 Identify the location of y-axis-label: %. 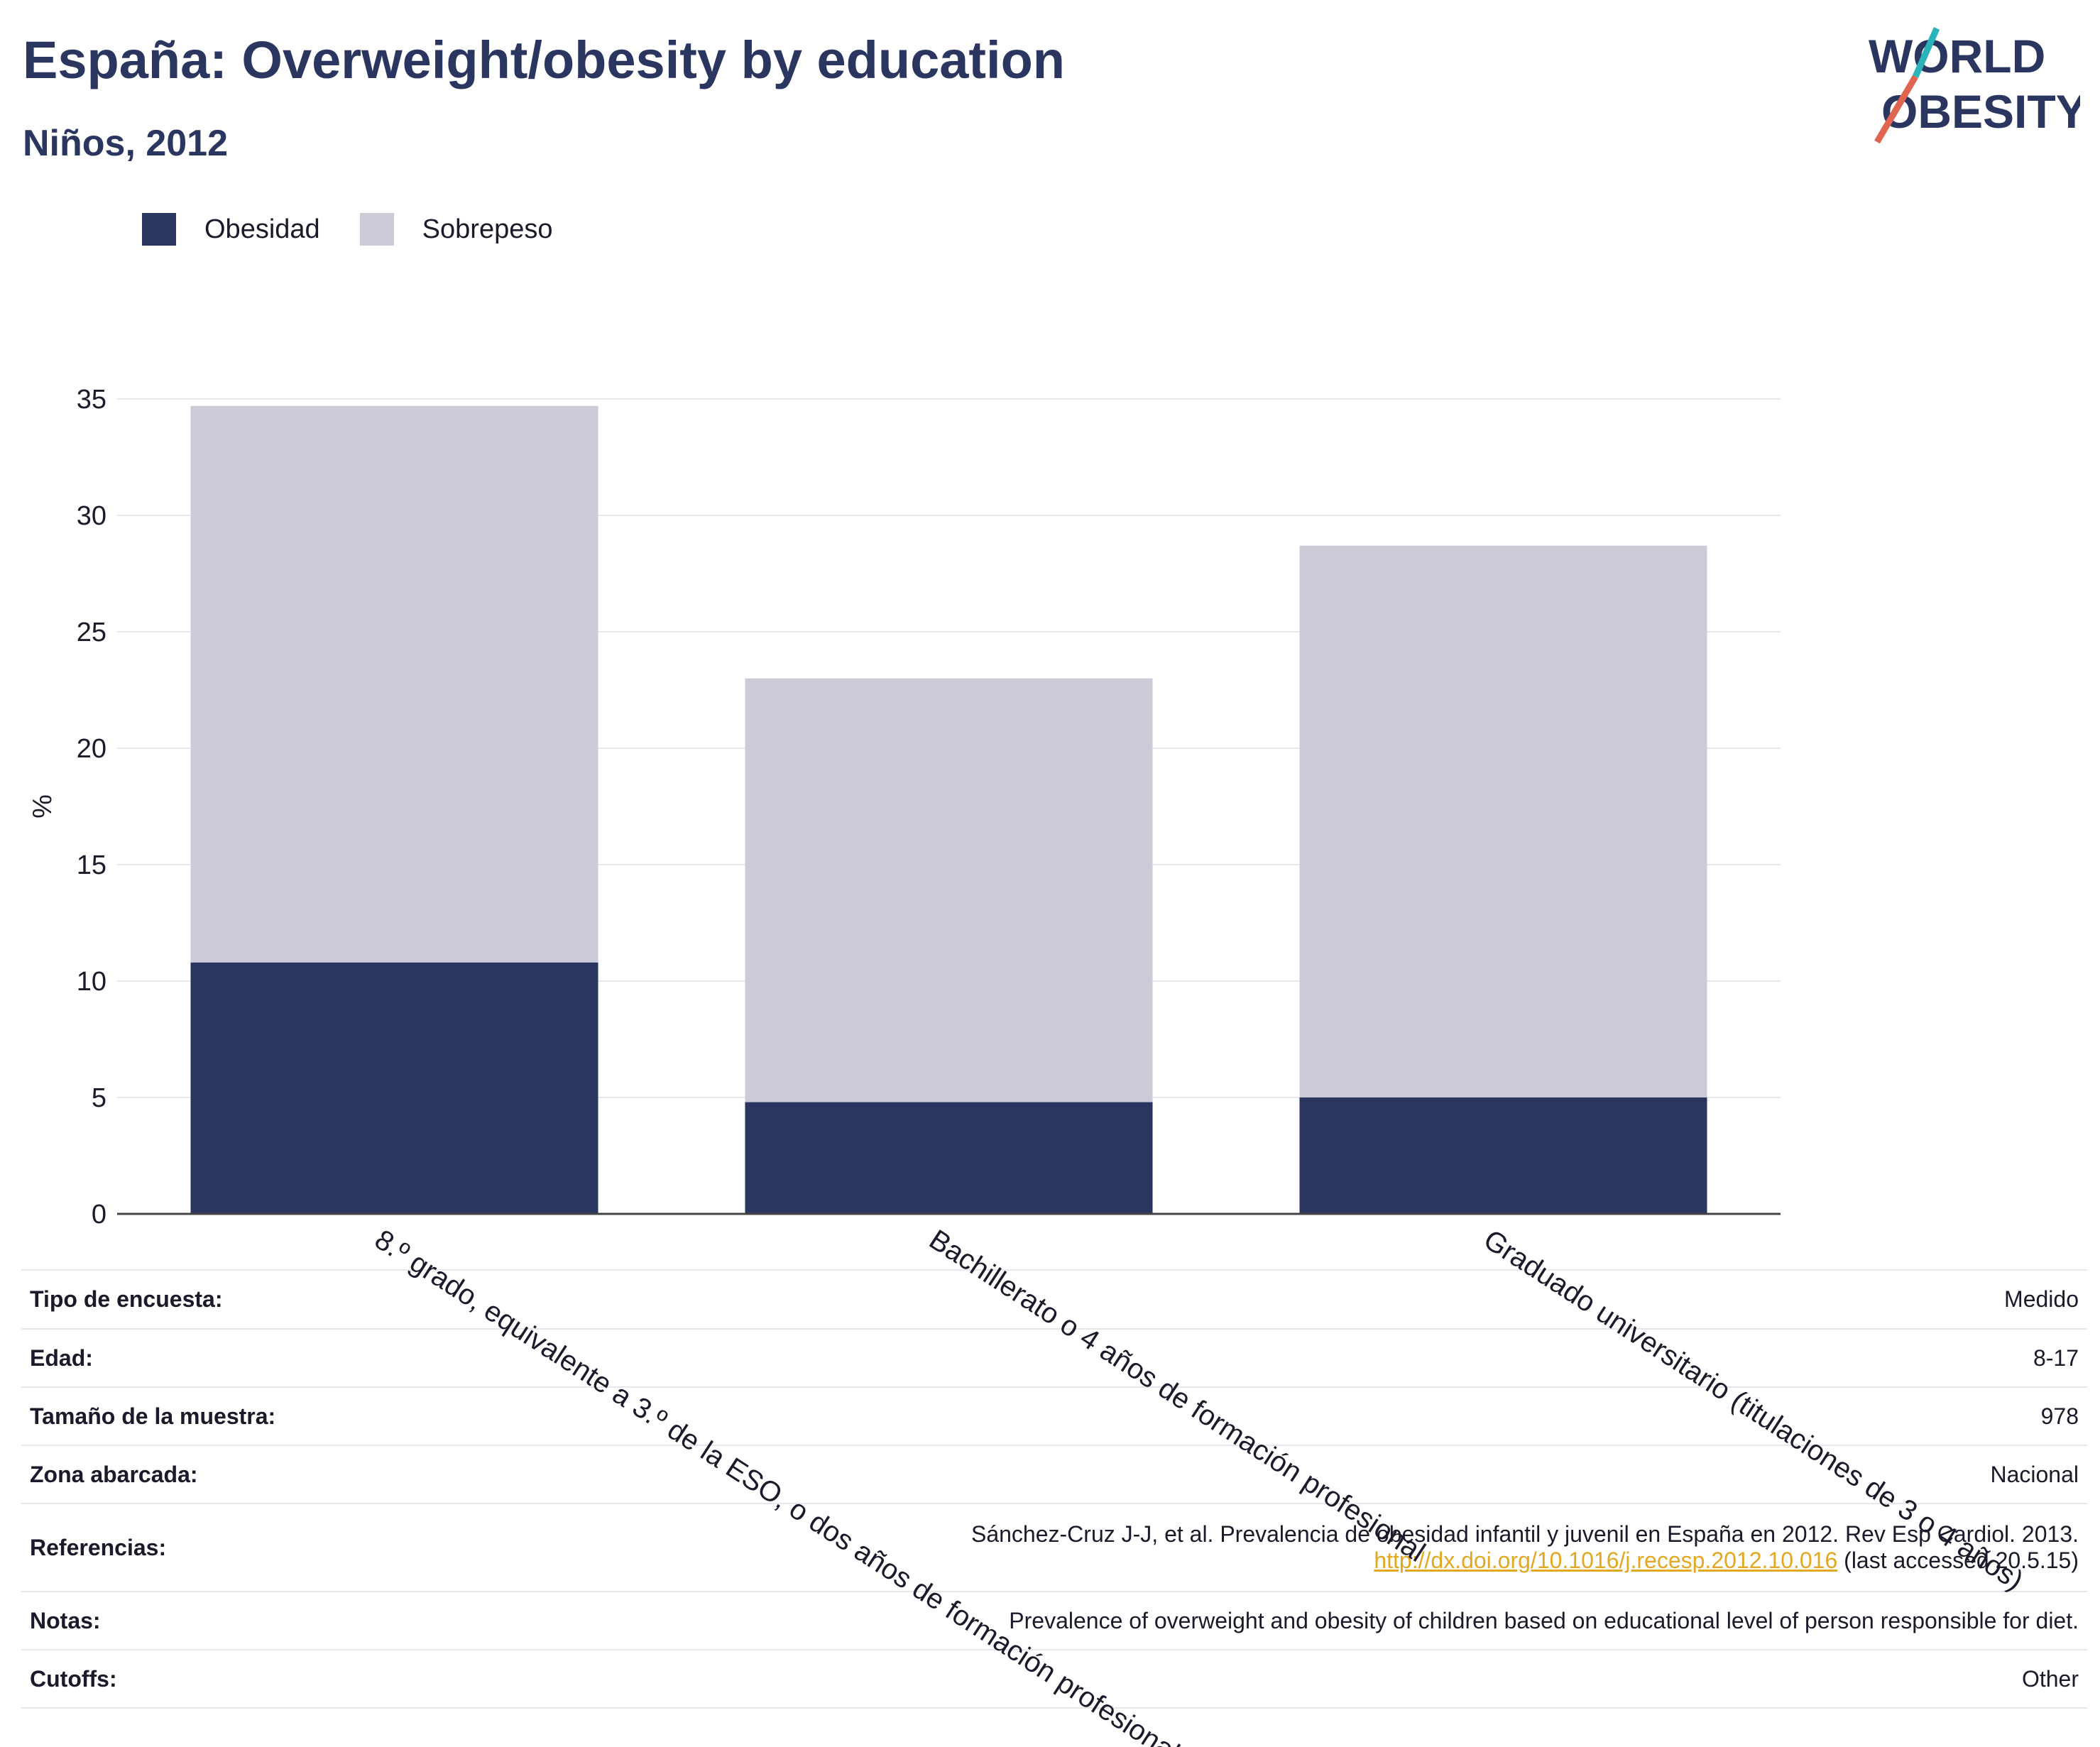
(43, 806).